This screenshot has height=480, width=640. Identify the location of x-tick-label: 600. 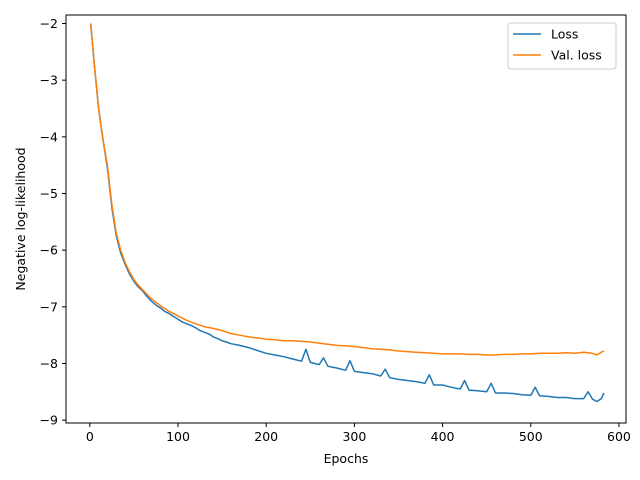
(619, 436).